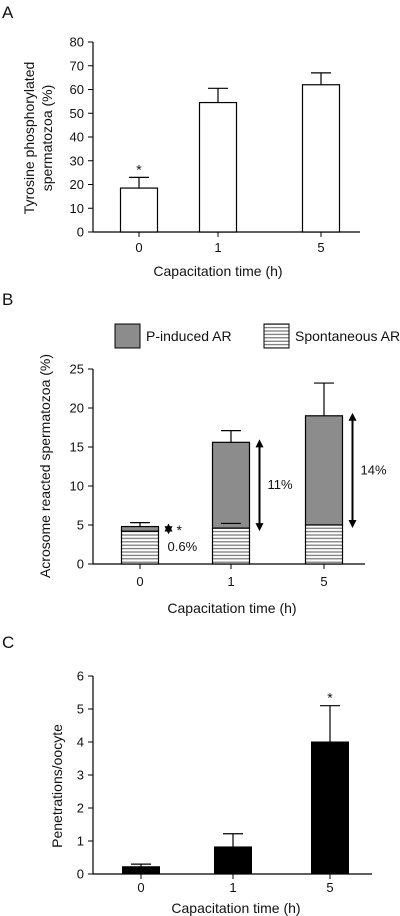 The width and height of the screenshot is (400, 916). What do you see at coordinates (29, 138) in the screenshot?
I see `panel-a-ylabel-line1: Tyrosine phosphorylated` at bounding box center [29, 138].